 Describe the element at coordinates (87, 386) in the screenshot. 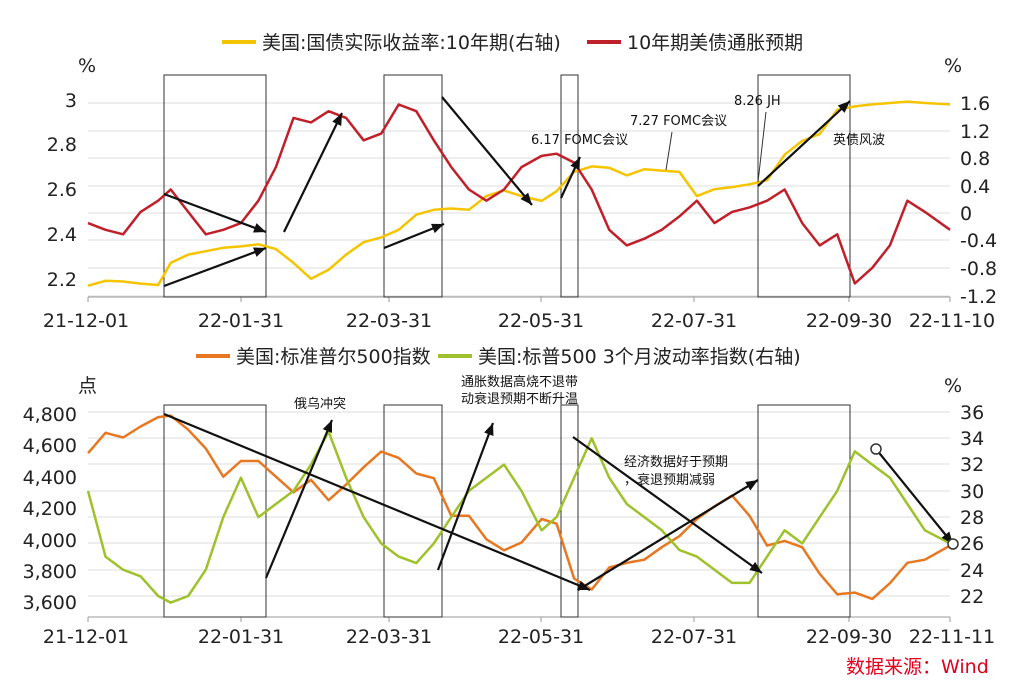

I see `bottom-left-axis-unit: 点` at that location.